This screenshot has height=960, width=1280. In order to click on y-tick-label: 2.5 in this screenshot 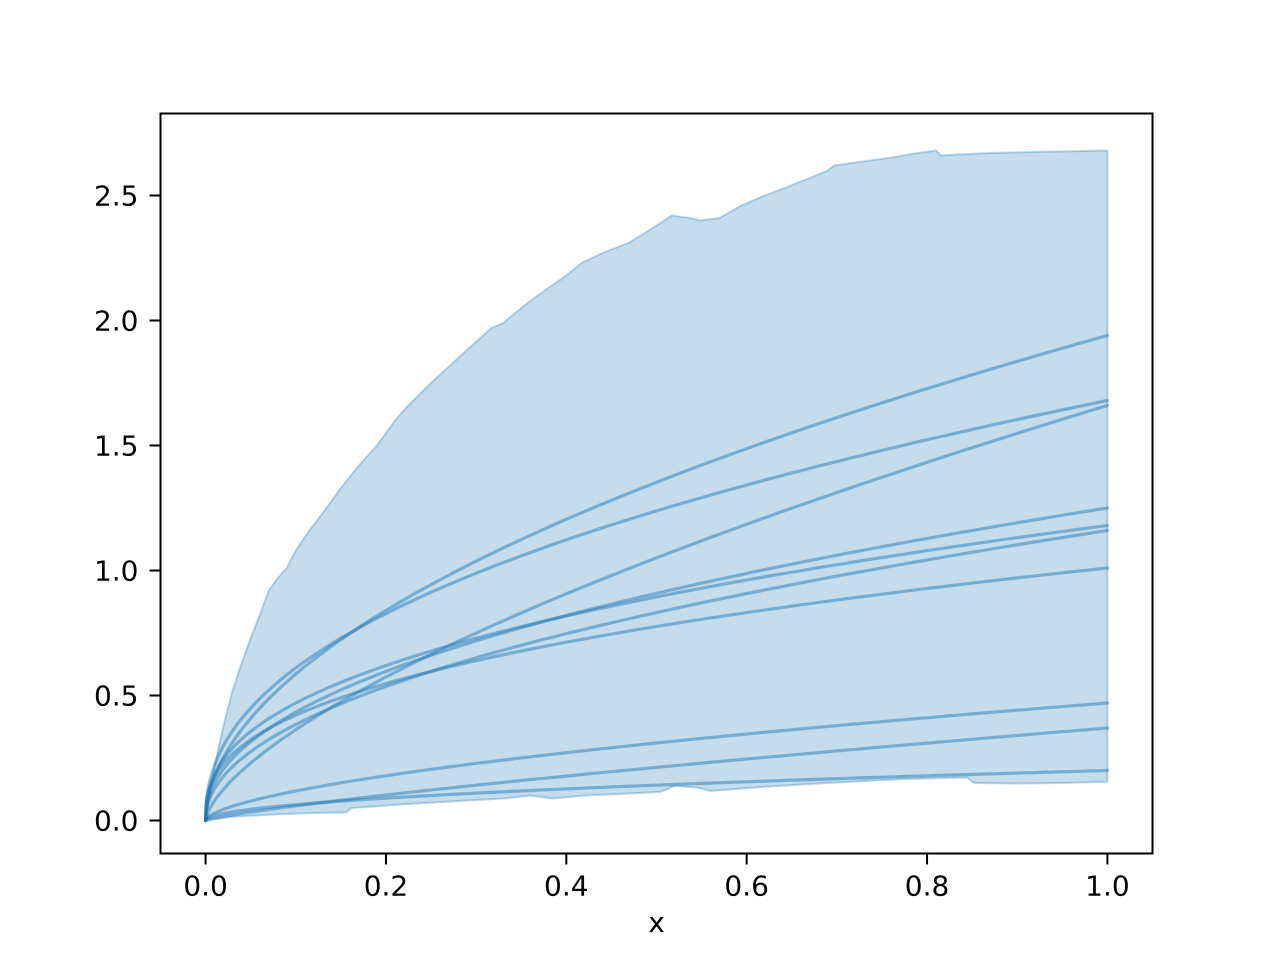, I will do `click(116, 196)`.